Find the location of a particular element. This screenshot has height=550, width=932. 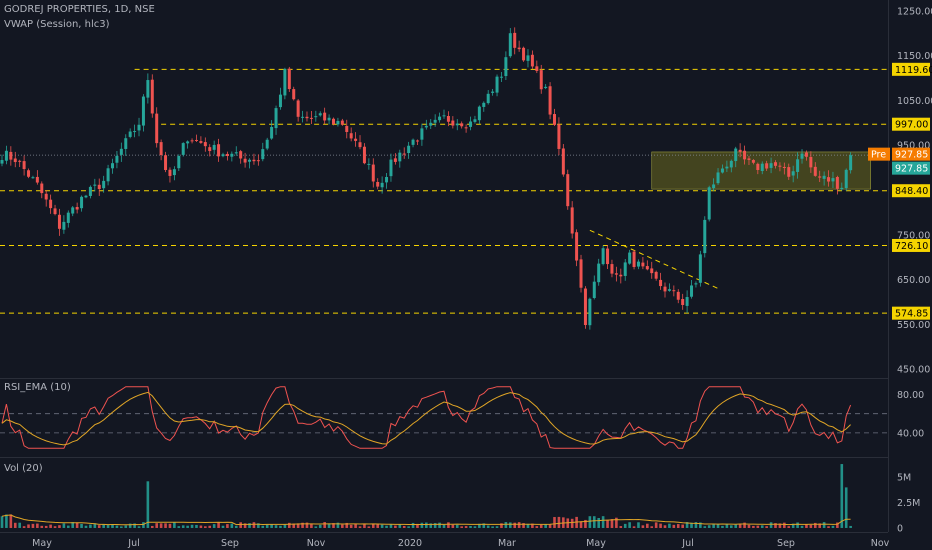

rsi-axis-tick: 80.00 is located at coordinates (910, 395).